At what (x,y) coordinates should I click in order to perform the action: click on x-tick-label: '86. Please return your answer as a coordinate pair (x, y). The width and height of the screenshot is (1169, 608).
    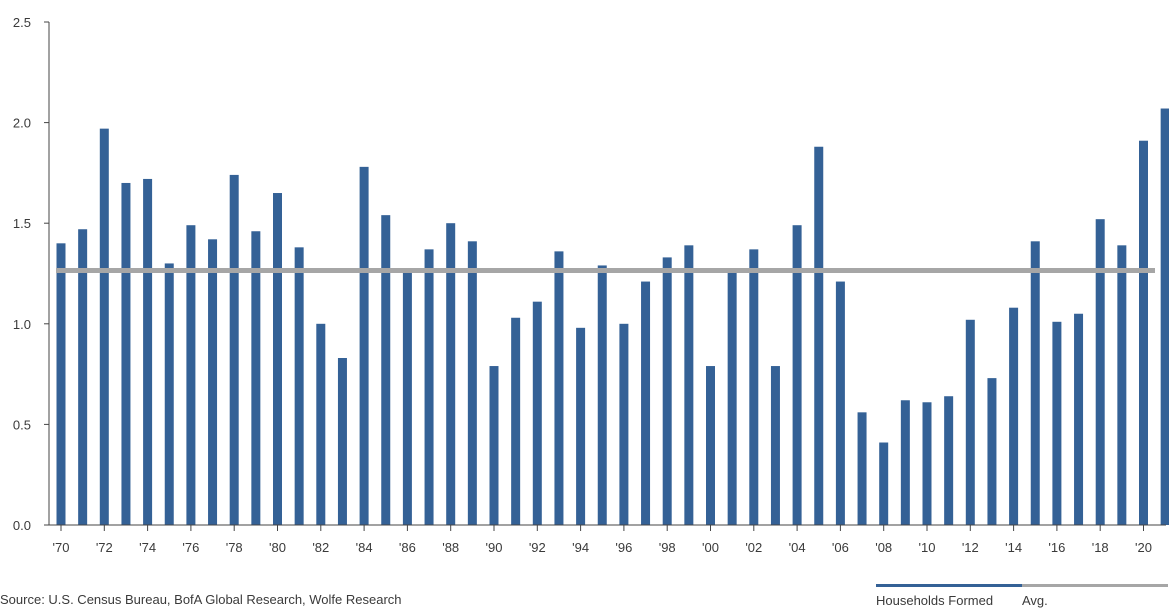
    Looking at the image, I should click on (407, 547).